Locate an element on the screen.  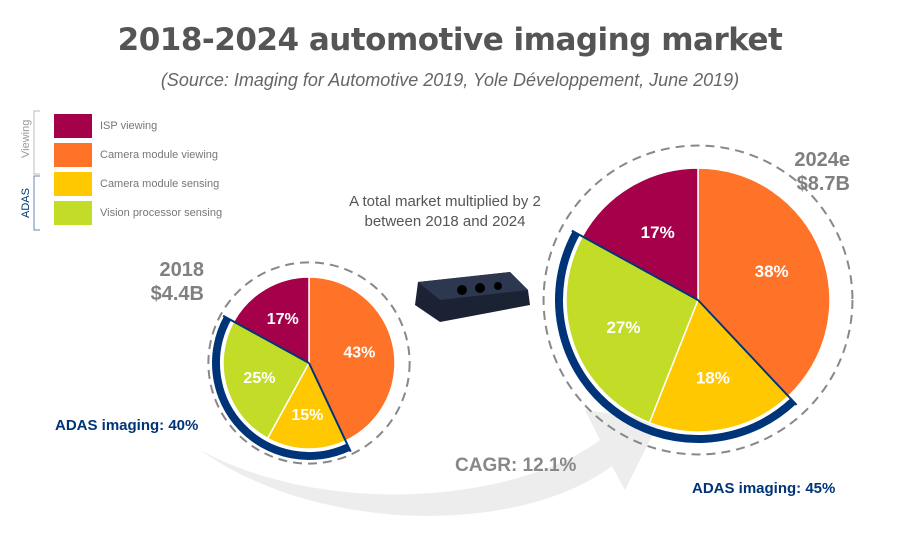
data-label: 25% is located at coordinates (259, 378).